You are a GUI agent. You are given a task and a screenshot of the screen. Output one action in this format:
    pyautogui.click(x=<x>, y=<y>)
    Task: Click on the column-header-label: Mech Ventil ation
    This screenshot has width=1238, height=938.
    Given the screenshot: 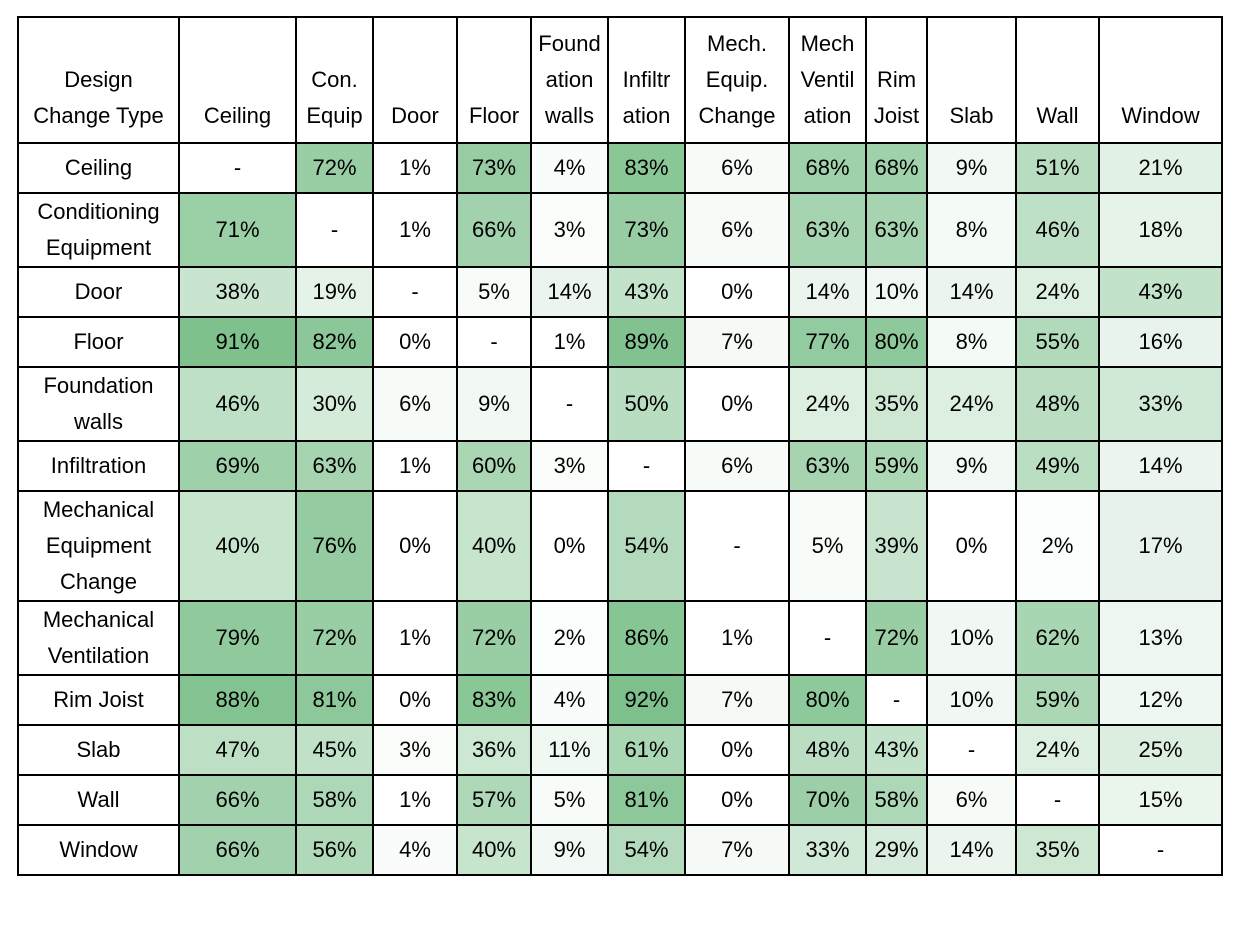 What is the action you would take?
    pyautogui.click(x=827, y=79)
    